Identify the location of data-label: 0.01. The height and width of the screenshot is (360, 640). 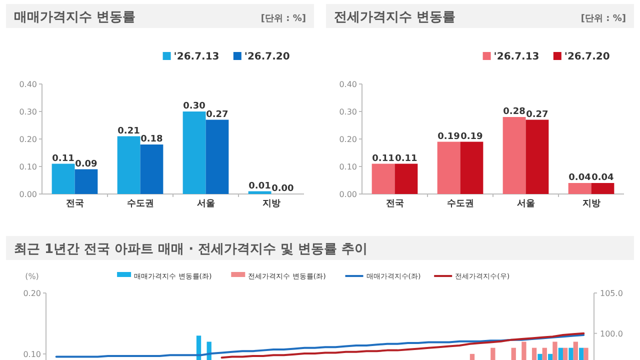
(259, 186).